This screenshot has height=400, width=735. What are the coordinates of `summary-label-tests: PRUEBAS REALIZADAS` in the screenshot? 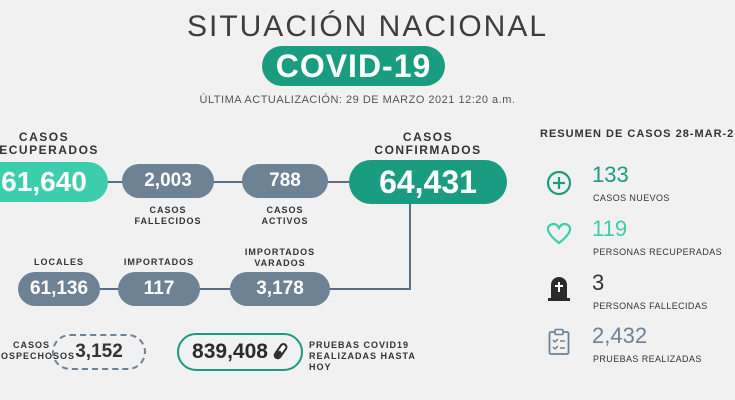 It's located at (647, 359).